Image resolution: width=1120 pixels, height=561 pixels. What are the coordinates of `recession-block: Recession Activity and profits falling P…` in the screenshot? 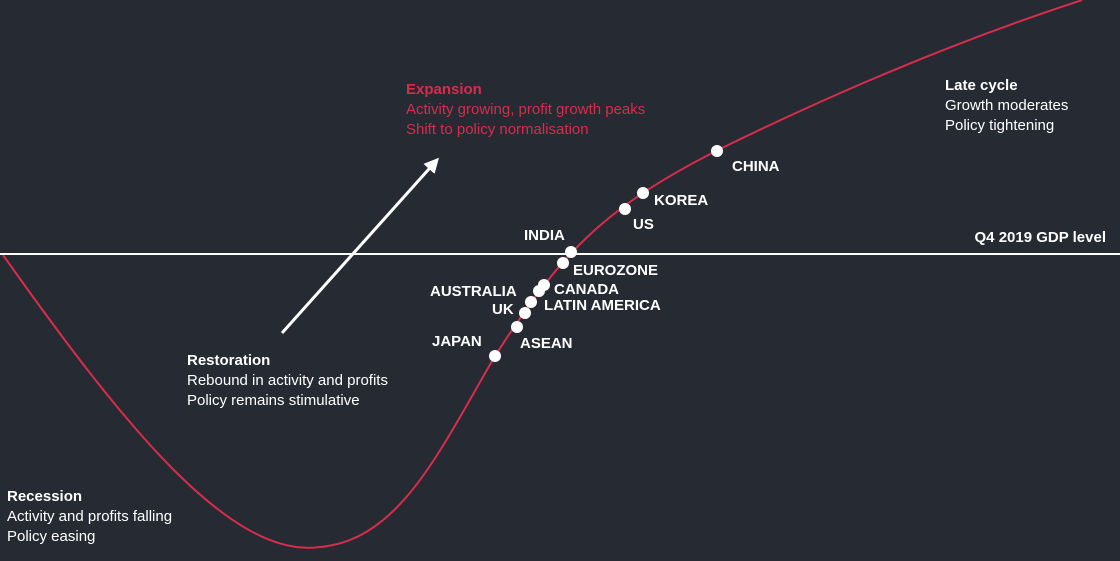 It's located at (89, 517).